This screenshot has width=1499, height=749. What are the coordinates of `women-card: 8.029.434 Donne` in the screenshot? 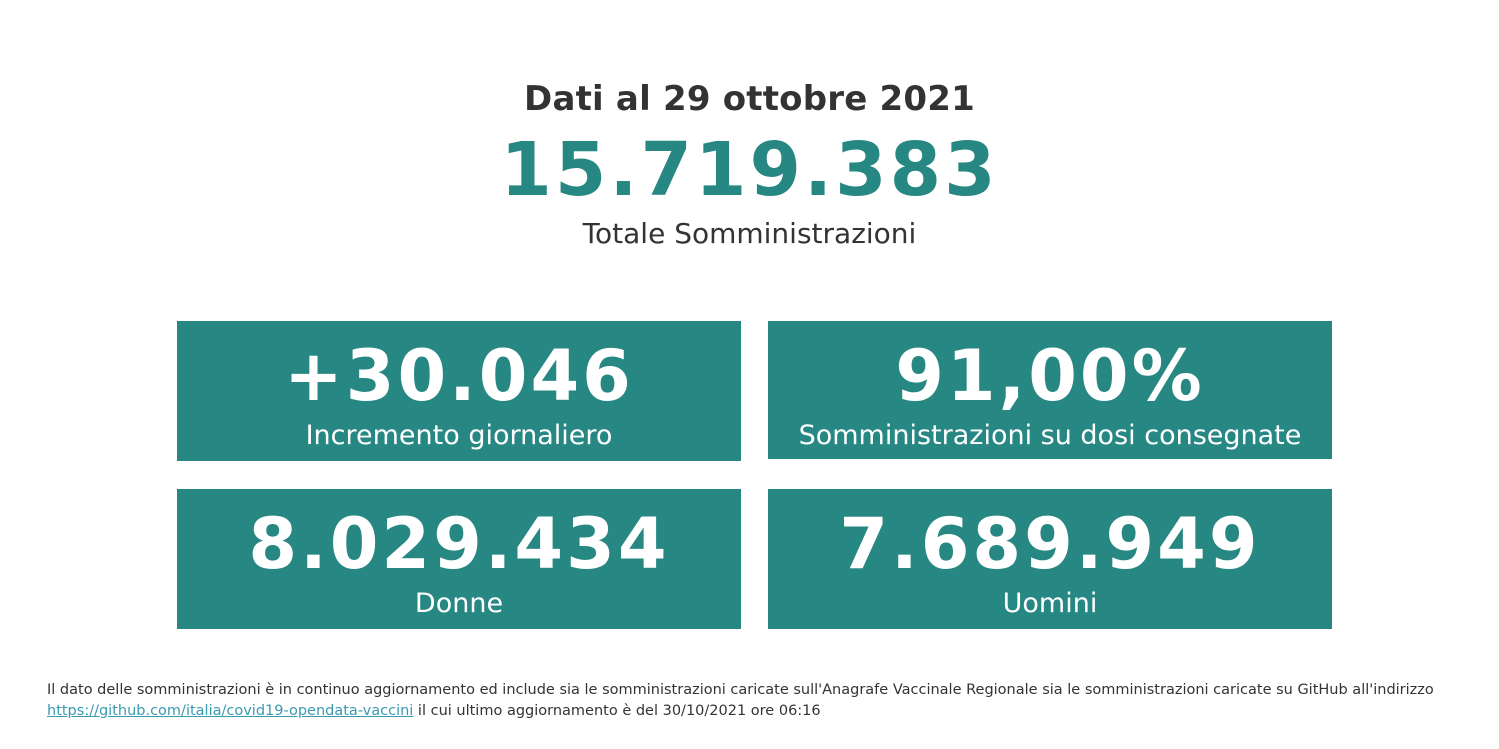 It's located at (459, 559).